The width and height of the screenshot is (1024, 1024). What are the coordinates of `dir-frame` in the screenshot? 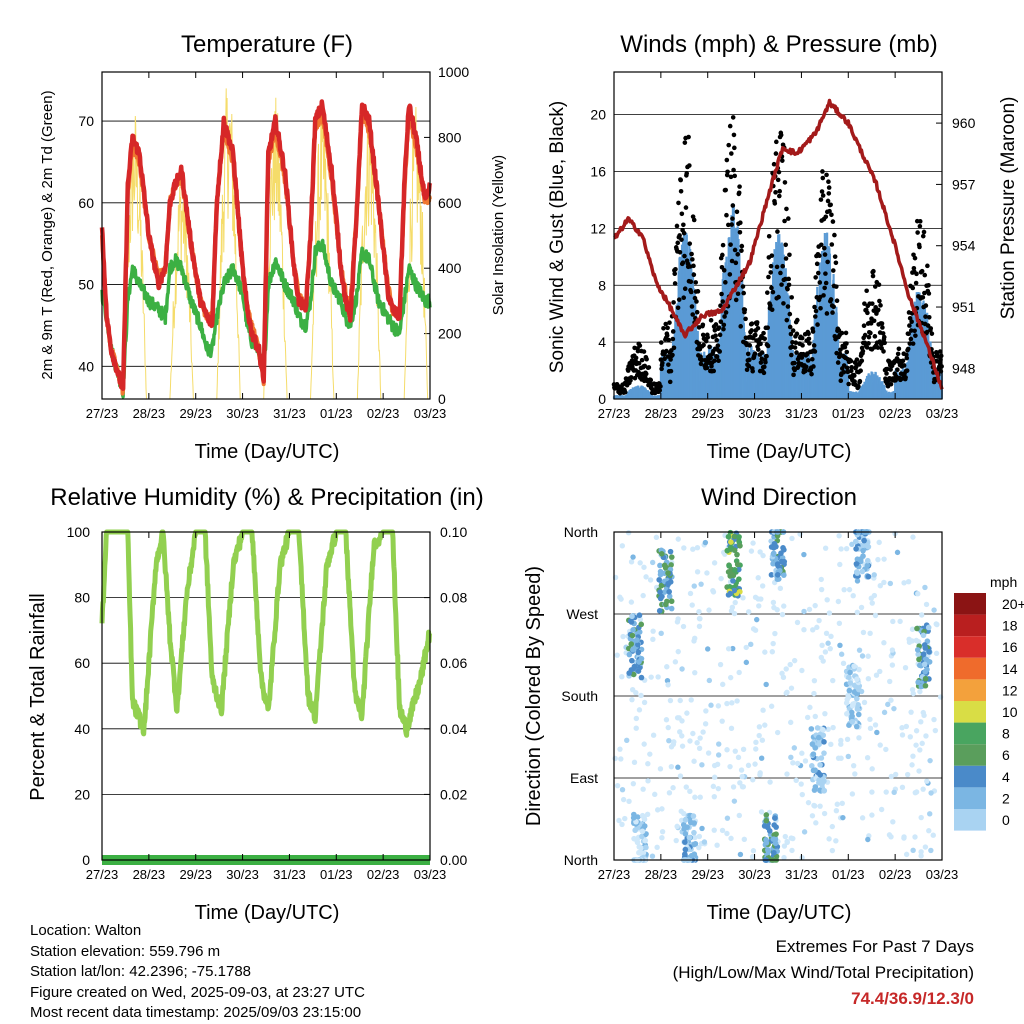 It's located at (778, 696).